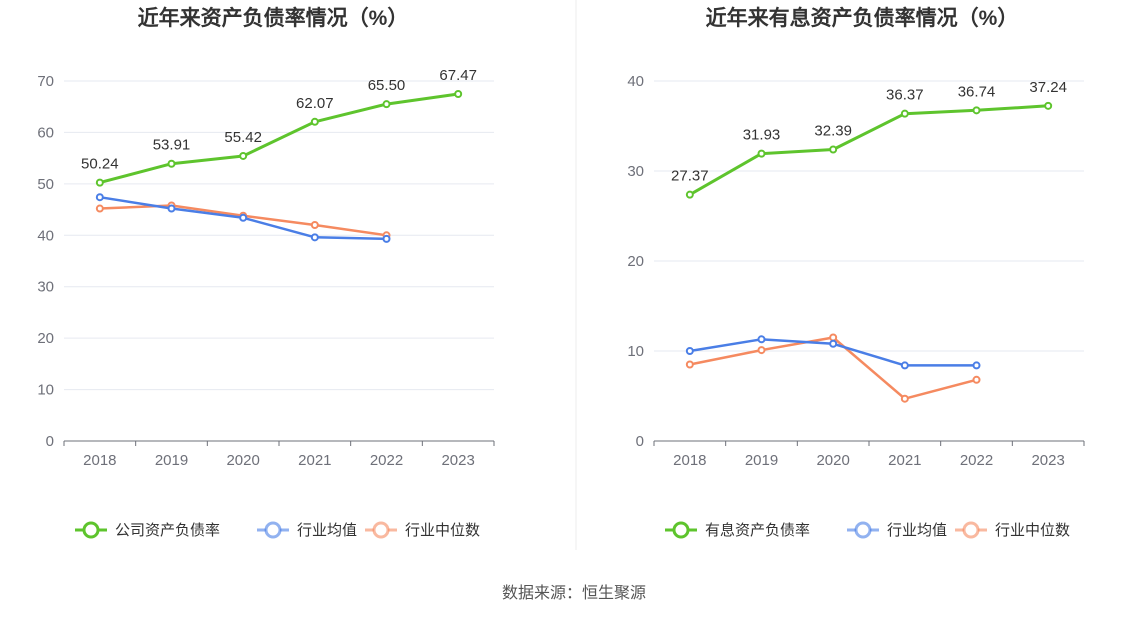 Image resolution: width=1148 pixels, height=619 pixels. Describe the element at coordinates (862, 18) in the screenshot. I see `chart-title: 近年来有息资产负债率情况（%）` at that location.